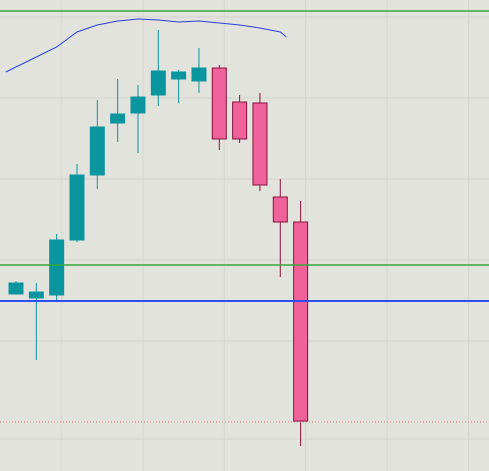 The height and width of the screenshot is (471, 489). I want to click on moving-average-layer, so click(146, 45).